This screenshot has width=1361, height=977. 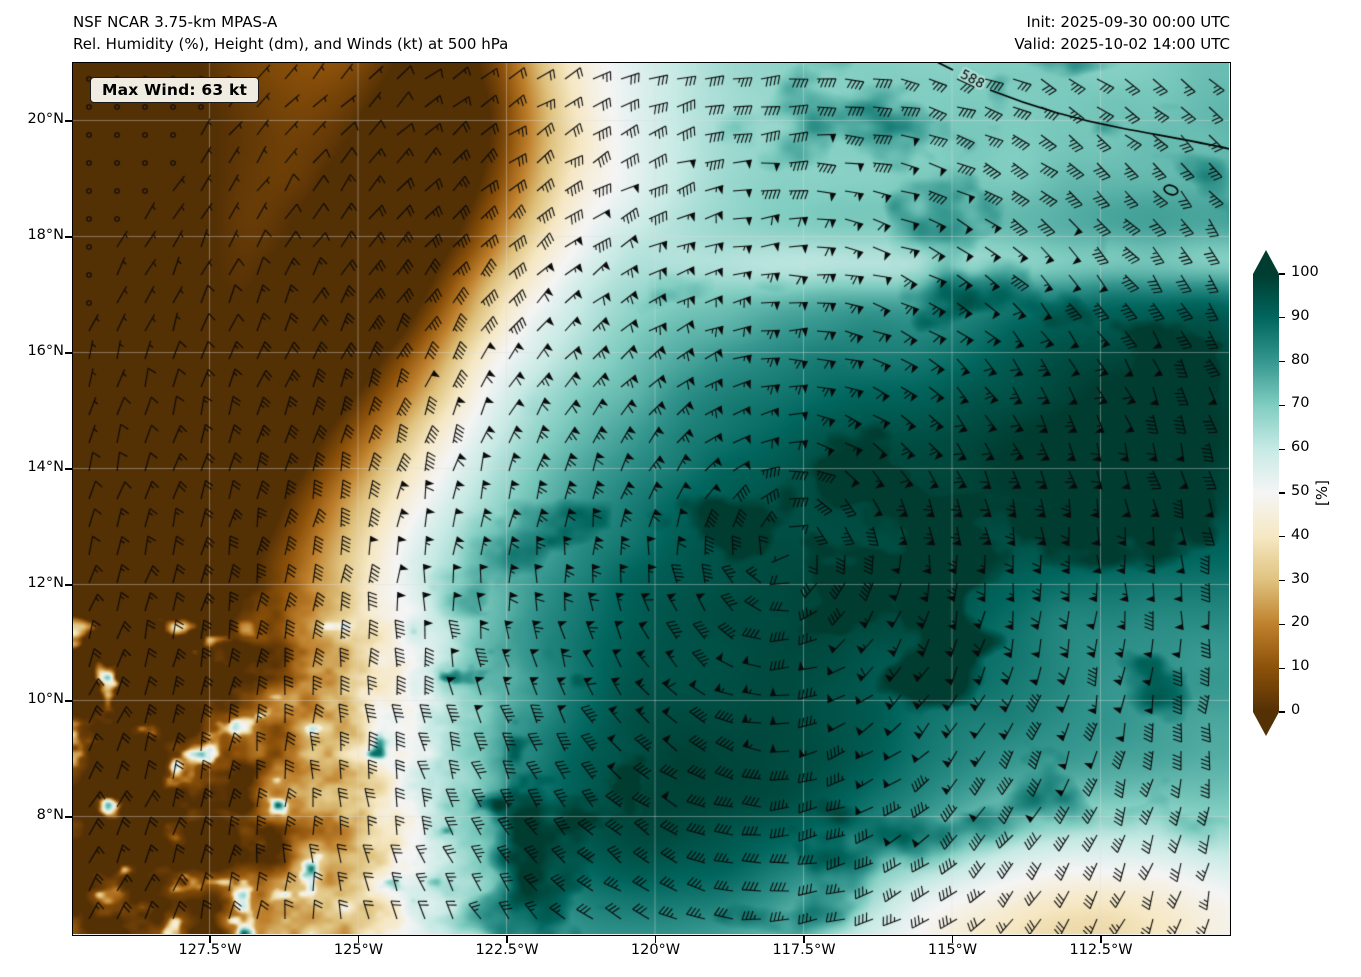 I want to click on colorbar-tick-label: 70, so click(x=1300, y=403).